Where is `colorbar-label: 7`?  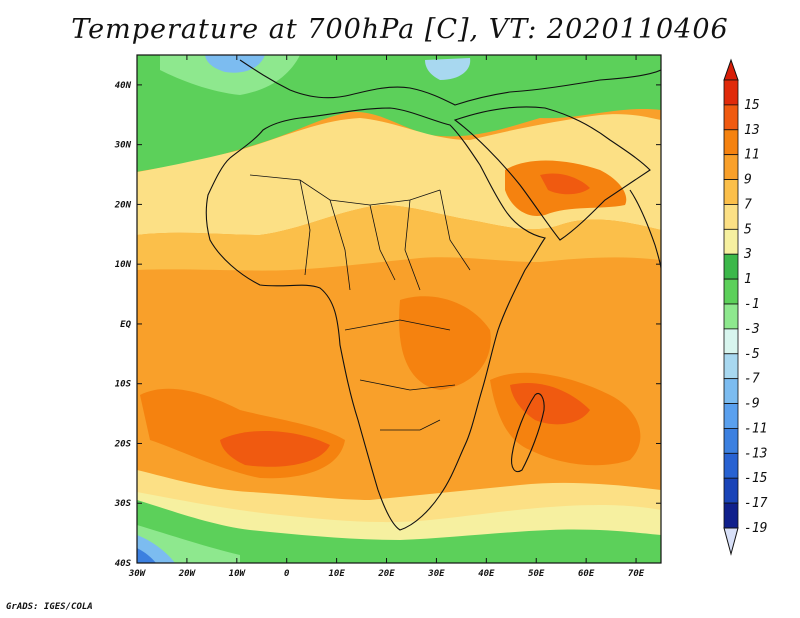 colorbar-label: 7 is located at coordinates (748, 204).